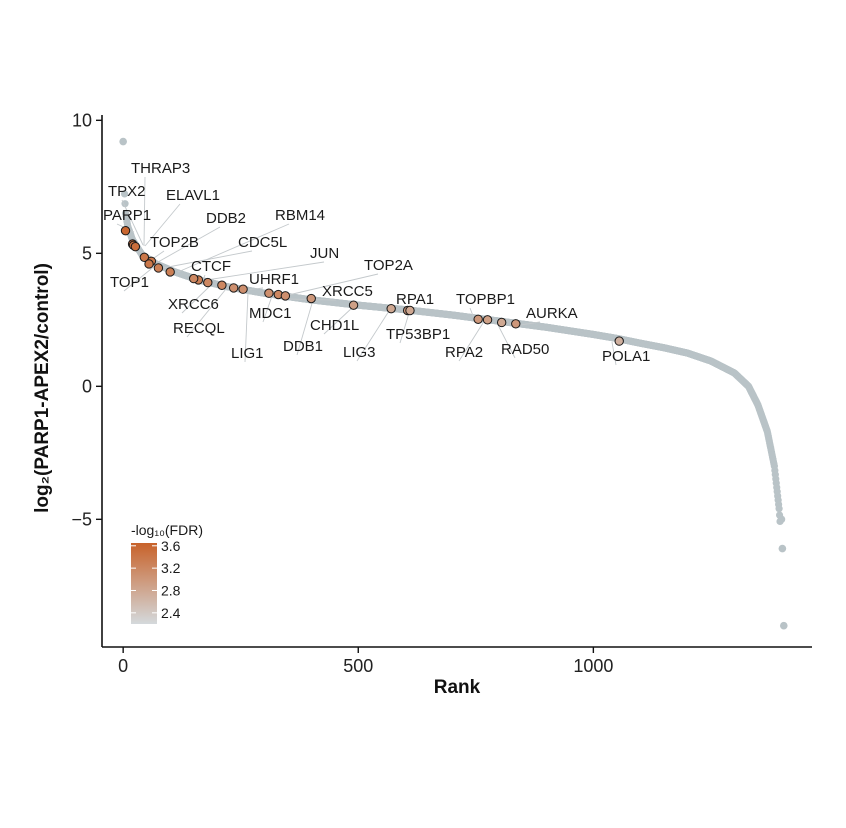 The image size is (846, 828). I want to click on gene-label-parp1: PARP1, so click(127, 215).